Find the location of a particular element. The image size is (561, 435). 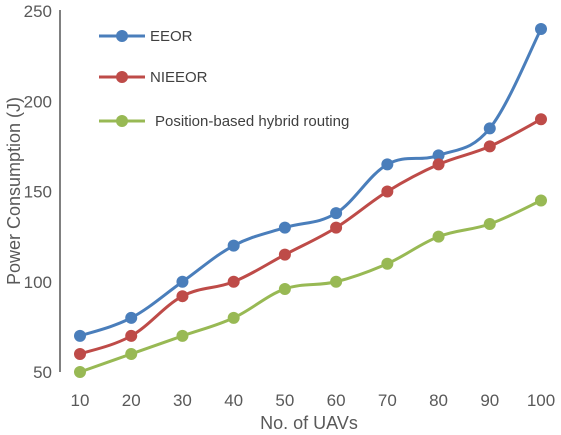

x-tick-label: 70 is located at coordinates (387, 400).